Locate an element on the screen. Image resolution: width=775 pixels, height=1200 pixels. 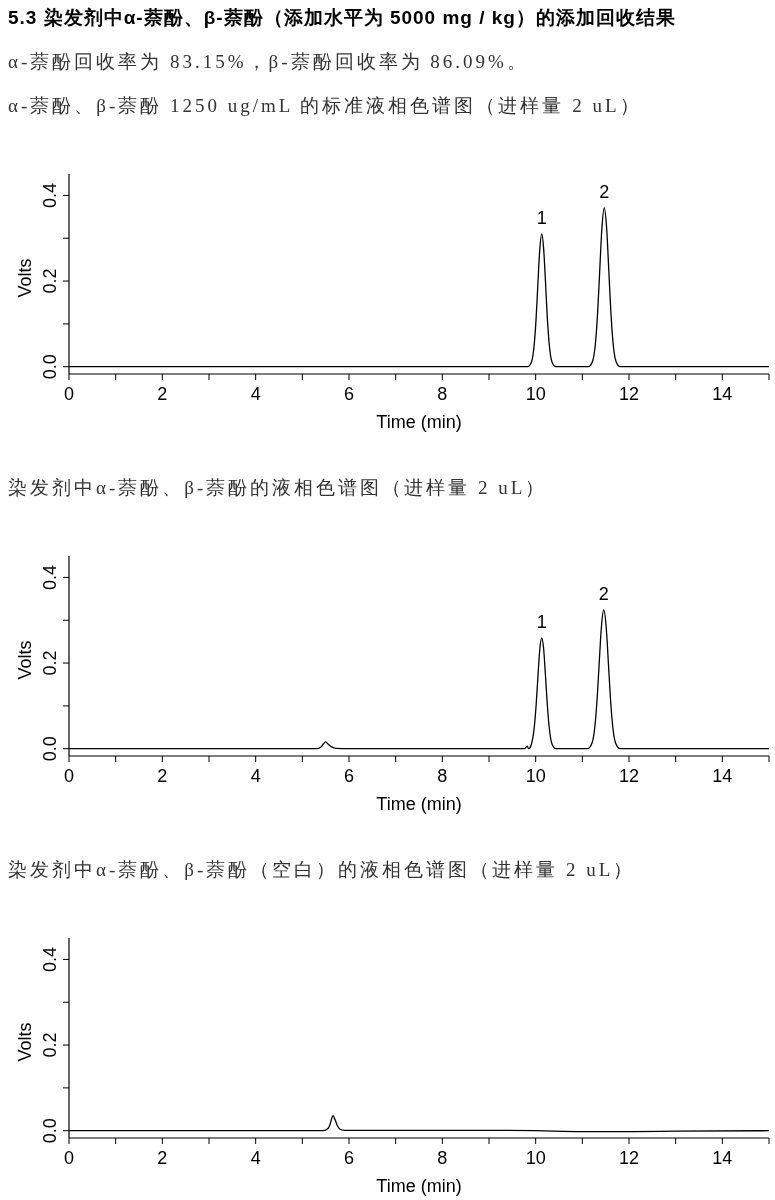
text: 5.3 染发剂中α-萘酚、β-萘酚（添加水平为 5000 mg / kg）的添加回收结果 is located at coordinates (342, 18).